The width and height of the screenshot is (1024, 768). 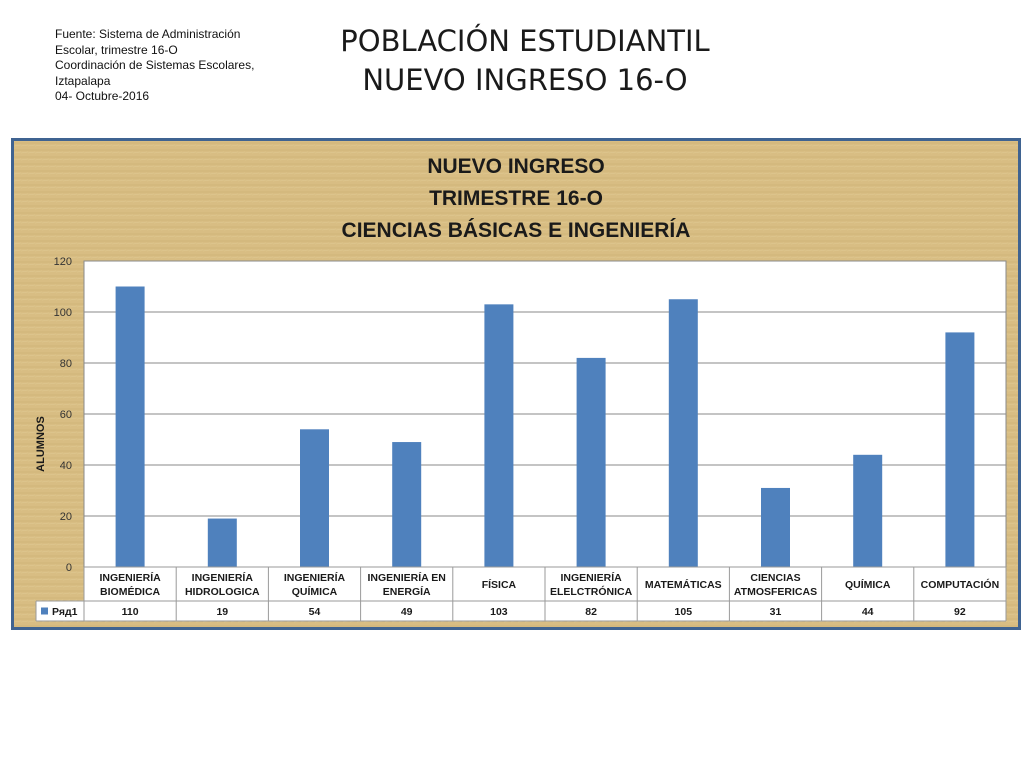 I want to click on data-label: 110, so click(x=130, y=612).